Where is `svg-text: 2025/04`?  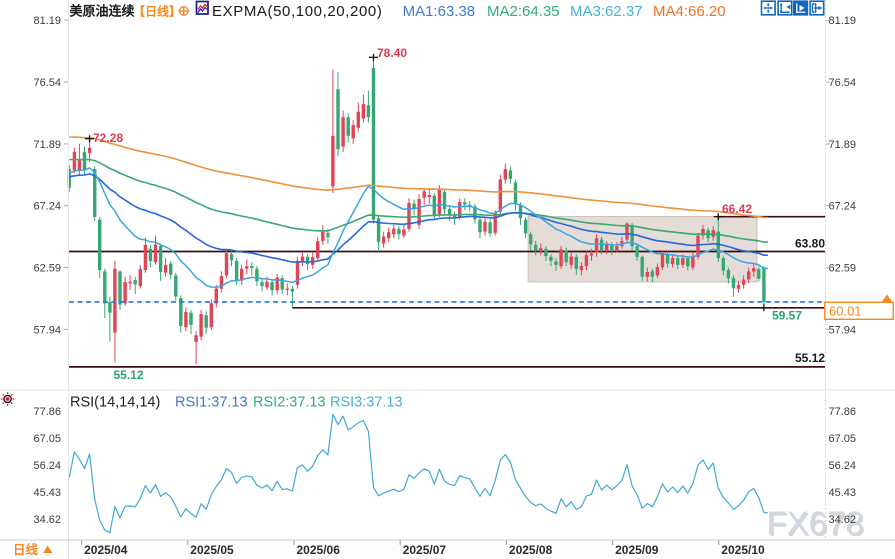 svg-text: 2025/04 is located at coordinates (106, 550).